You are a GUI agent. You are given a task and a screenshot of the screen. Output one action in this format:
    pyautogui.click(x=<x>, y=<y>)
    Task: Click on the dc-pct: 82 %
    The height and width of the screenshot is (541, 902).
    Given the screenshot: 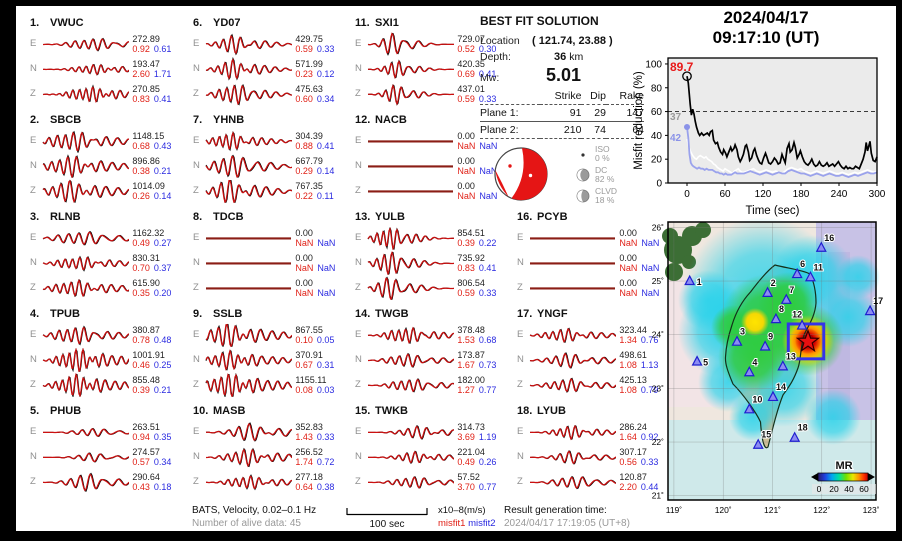 What is the action you would take?
    pyautogui.click(x=605, y=179)
    